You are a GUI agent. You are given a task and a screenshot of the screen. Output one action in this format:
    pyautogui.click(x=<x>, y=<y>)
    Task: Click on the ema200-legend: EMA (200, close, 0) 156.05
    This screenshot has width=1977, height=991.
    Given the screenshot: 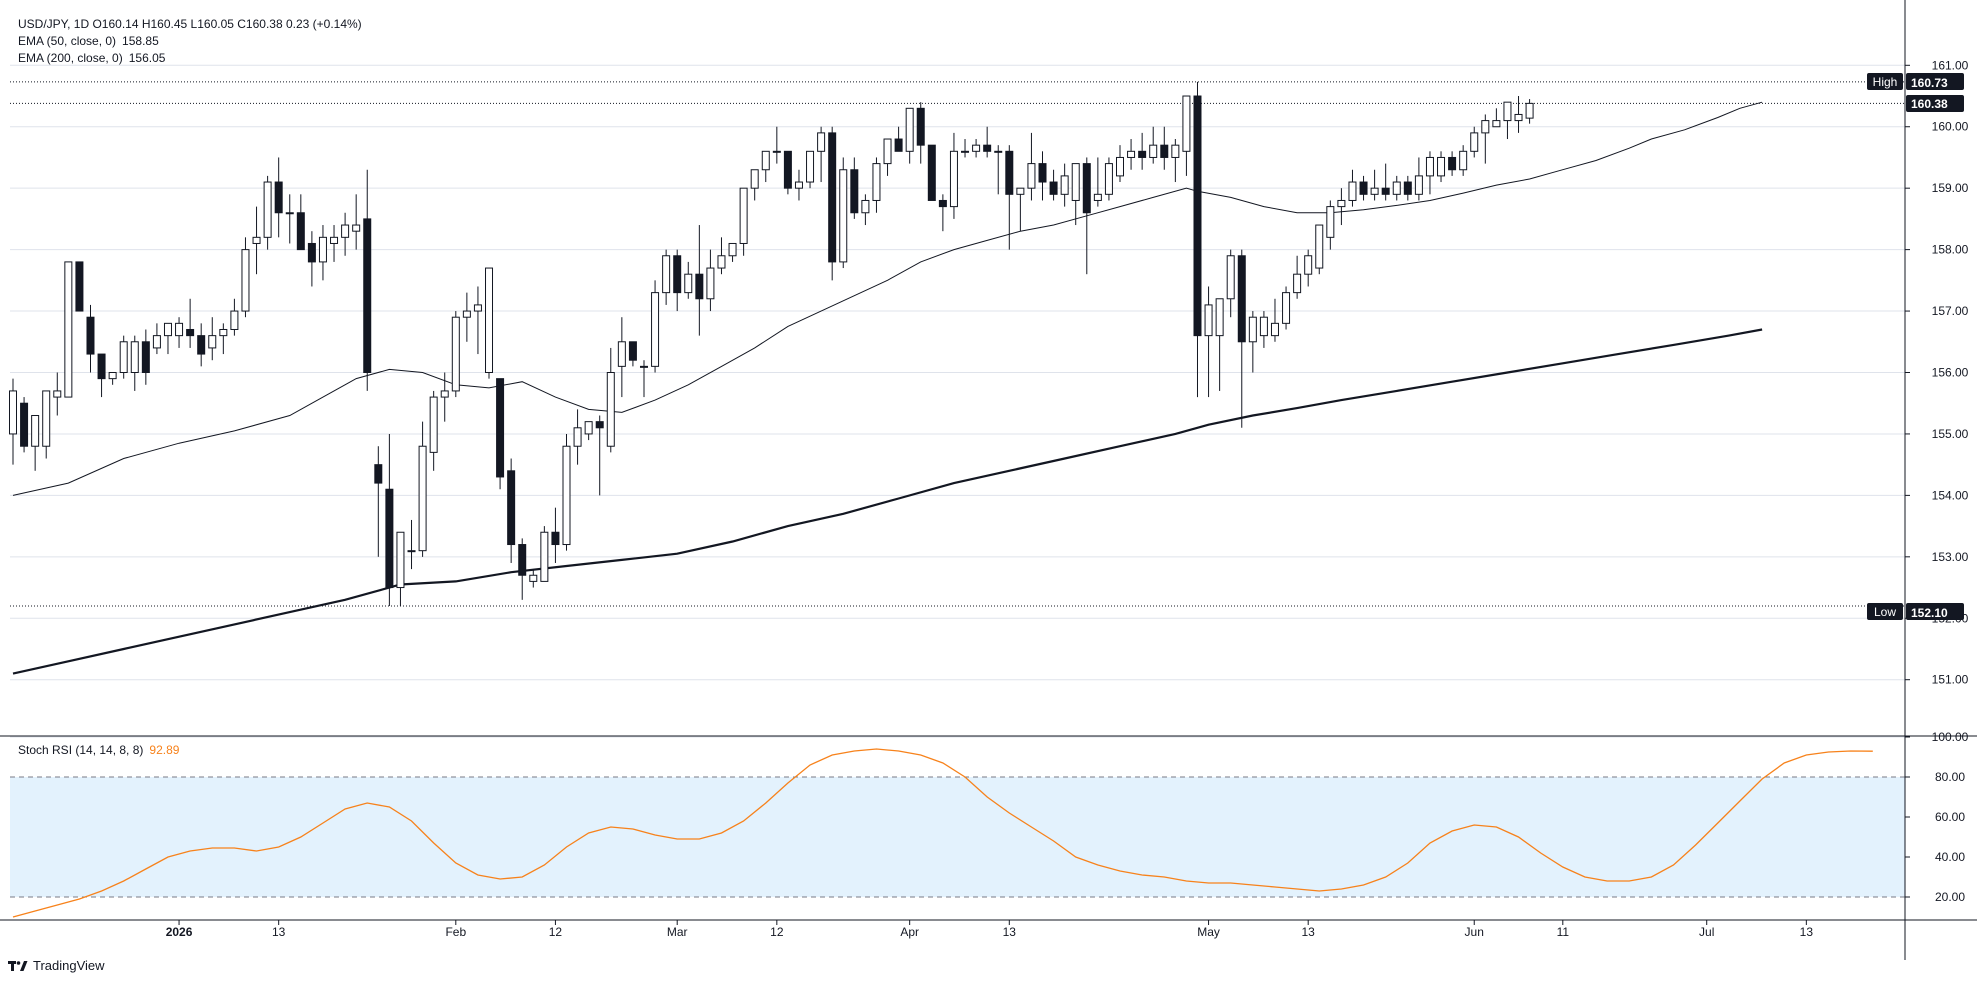 What is the action you would take?
    pyautogui.click(x=190, y=58)
    